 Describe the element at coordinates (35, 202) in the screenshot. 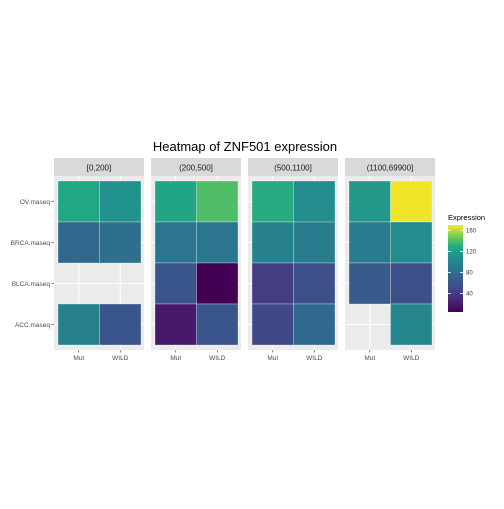

I see `y-tick-label: OV.maseq` at that location.